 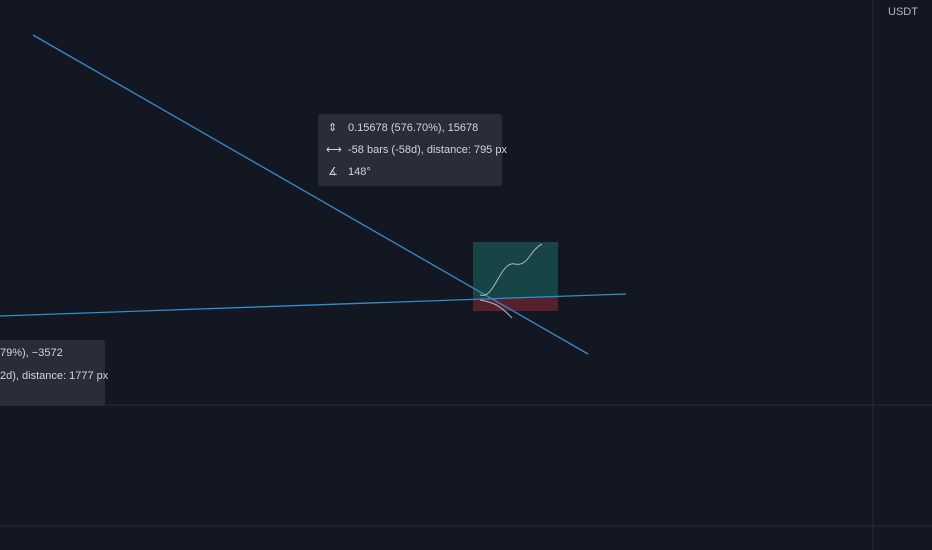 I want to click on icon: ⇕, so click(x=332, y=128).